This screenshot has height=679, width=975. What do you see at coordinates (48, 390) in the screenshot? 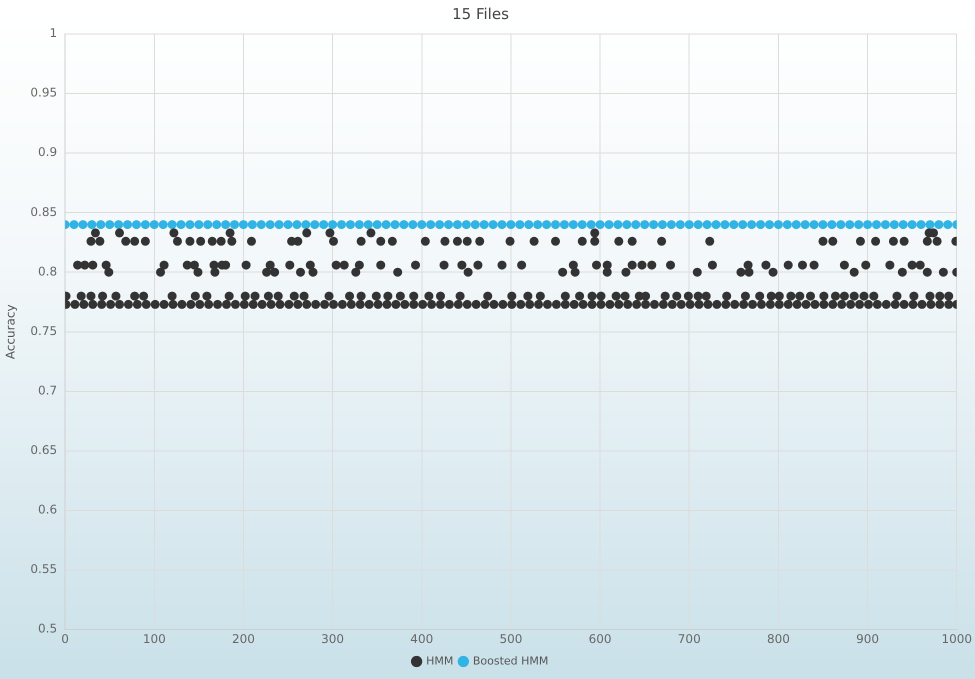
I see `y-tick-label: 0.7` at bounding box center [48, 390].